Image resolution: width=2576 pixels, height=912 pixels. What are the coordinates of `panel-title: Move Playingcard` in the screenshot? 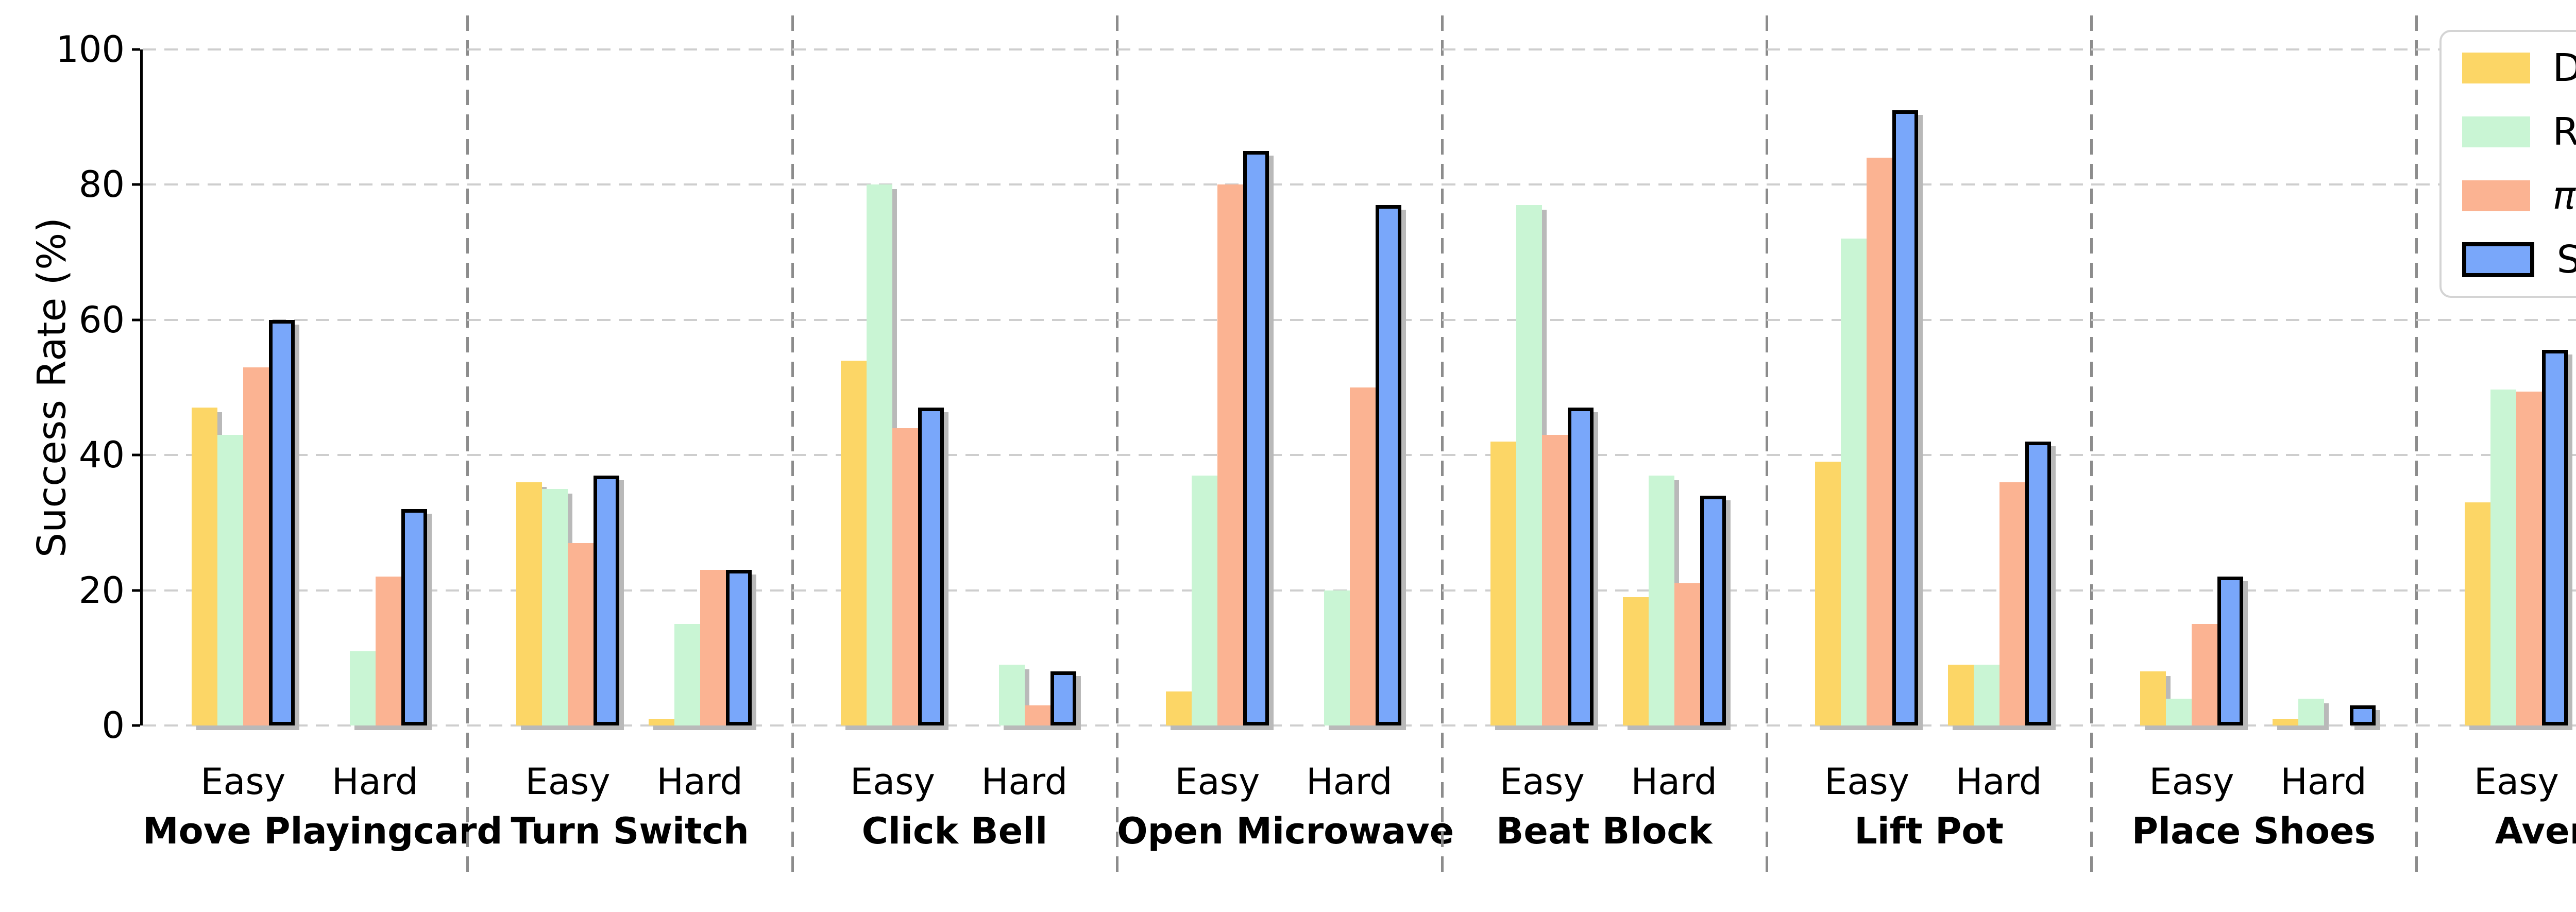 It's located at (323, 831).